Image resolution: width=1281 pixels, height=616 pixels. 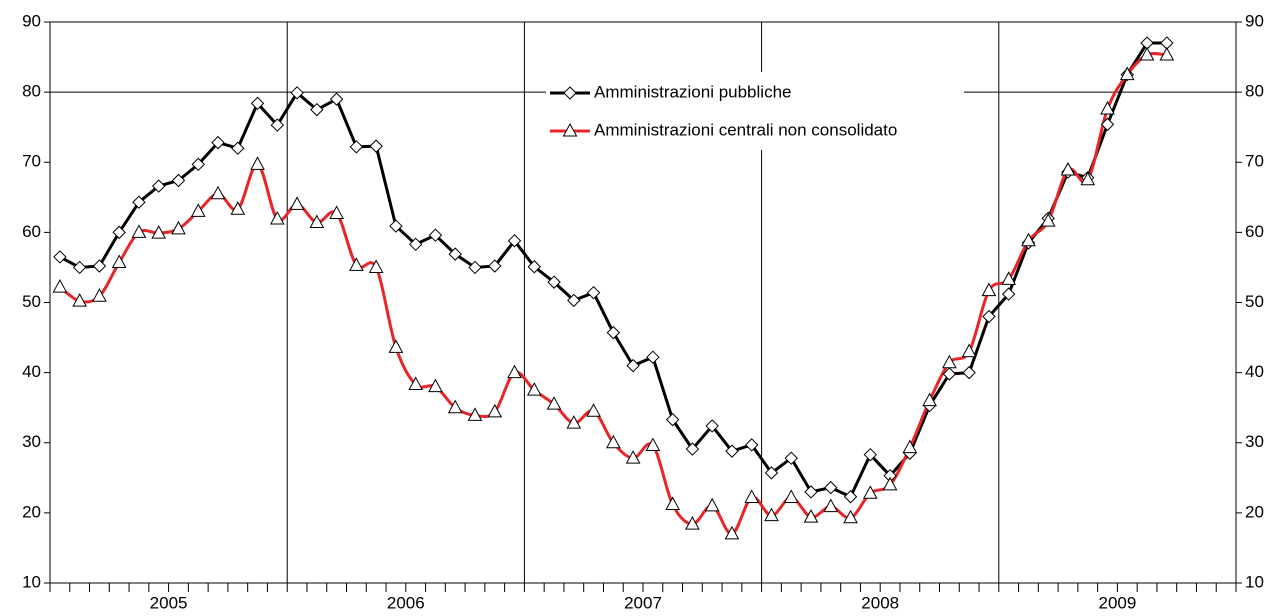 I want to click on x-tick-label: 2007, so click(x=643, y=602).